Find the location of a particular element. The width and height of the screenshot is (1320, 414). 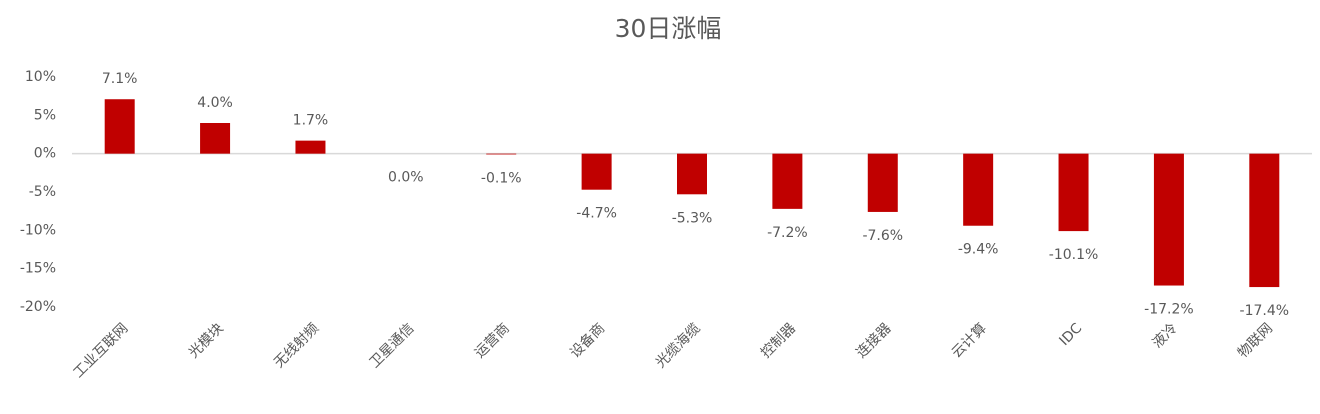

y-tick-label: 5% is located at coordinates (45, 115).